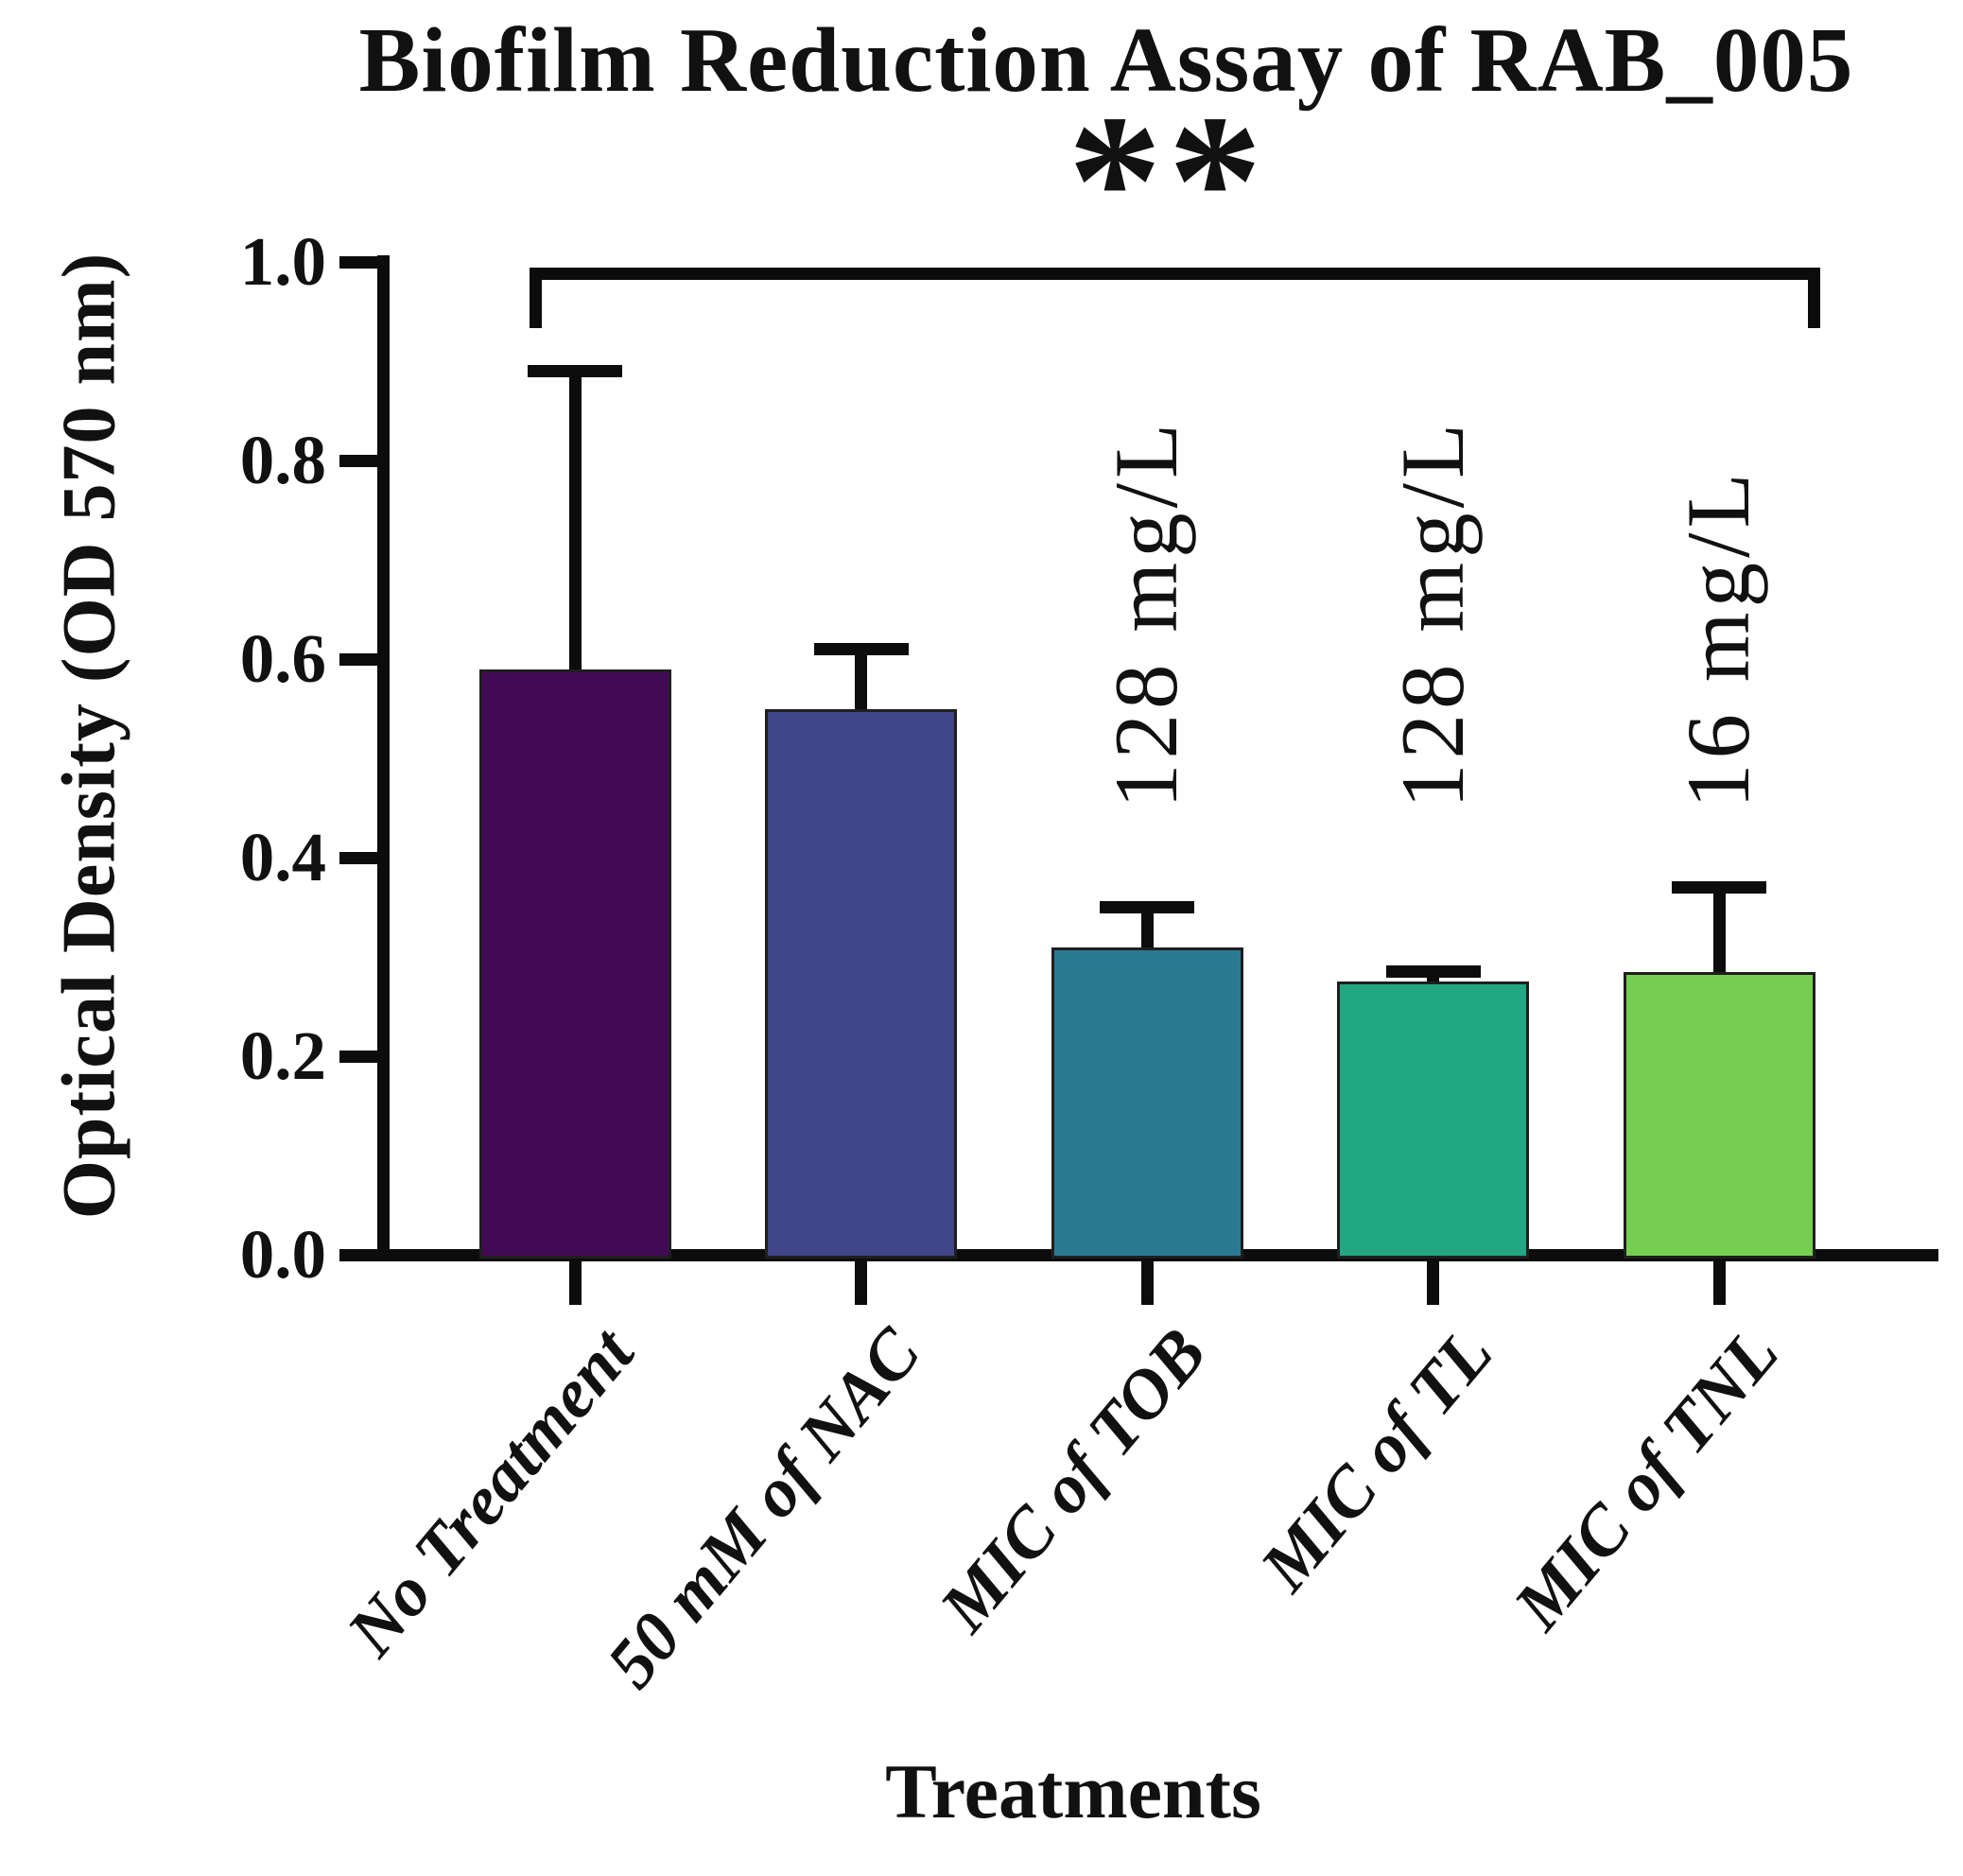 This screenshot has height=1876, width=1963. I want to click on y-tick-mark-0.2, so click(361, 1056).